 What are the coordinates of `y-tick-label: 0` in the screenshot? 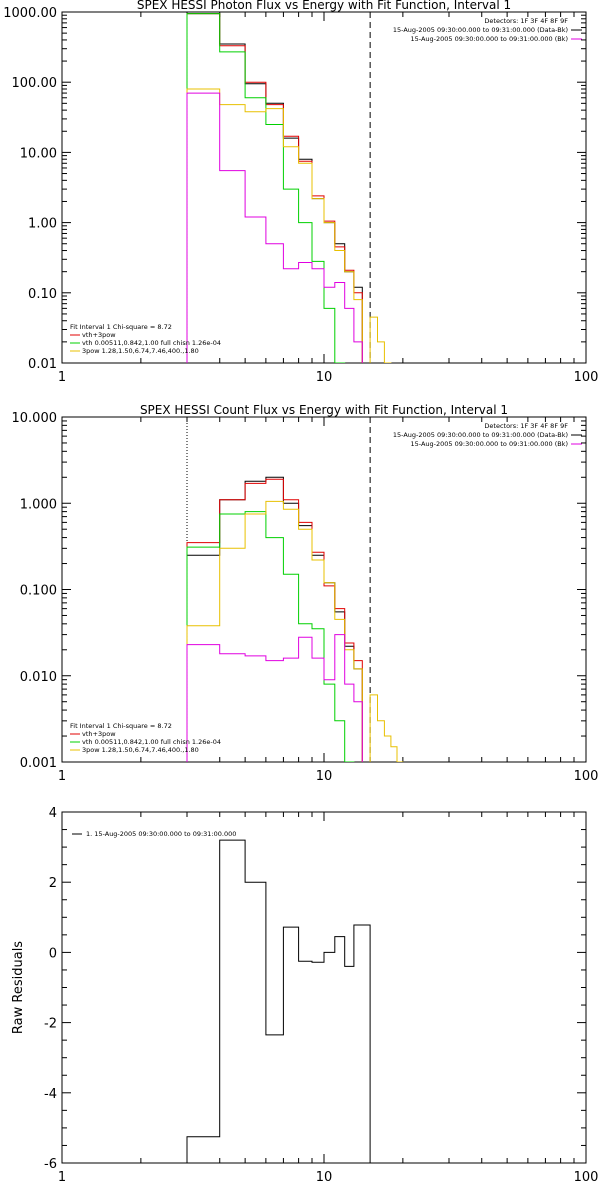 It's located at (53, 953).